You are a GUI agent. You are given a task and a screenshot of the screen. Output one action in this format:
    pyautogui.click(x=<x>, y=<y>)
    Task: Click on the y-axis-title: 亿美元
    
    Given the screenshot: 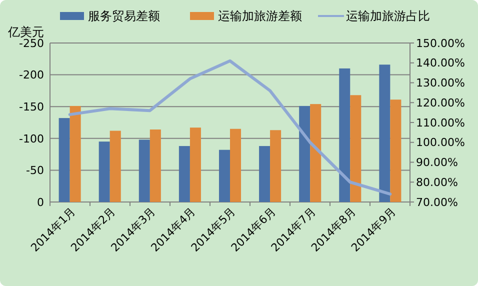 What is the action you would take?
    pyautogui.click(x=25, y=32)
    